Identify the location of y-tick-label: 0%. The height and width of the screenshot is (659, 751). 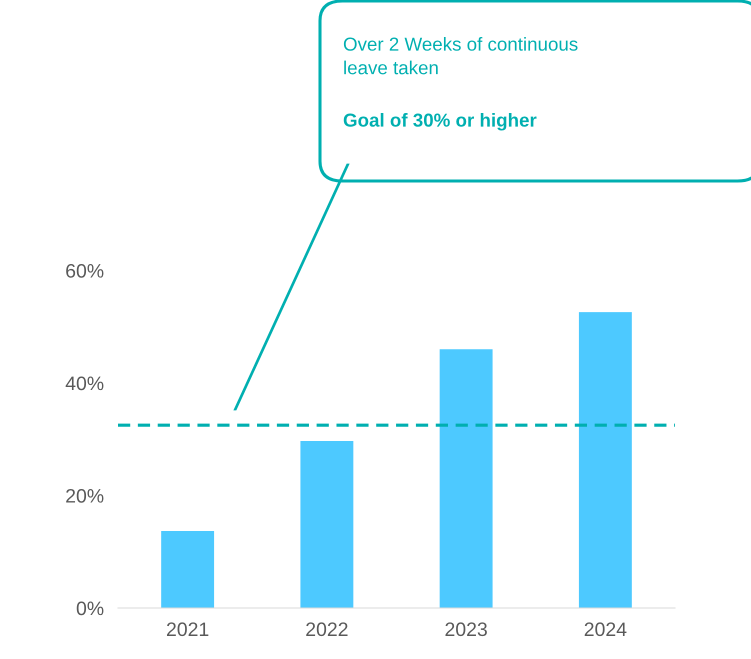
(90, 608).